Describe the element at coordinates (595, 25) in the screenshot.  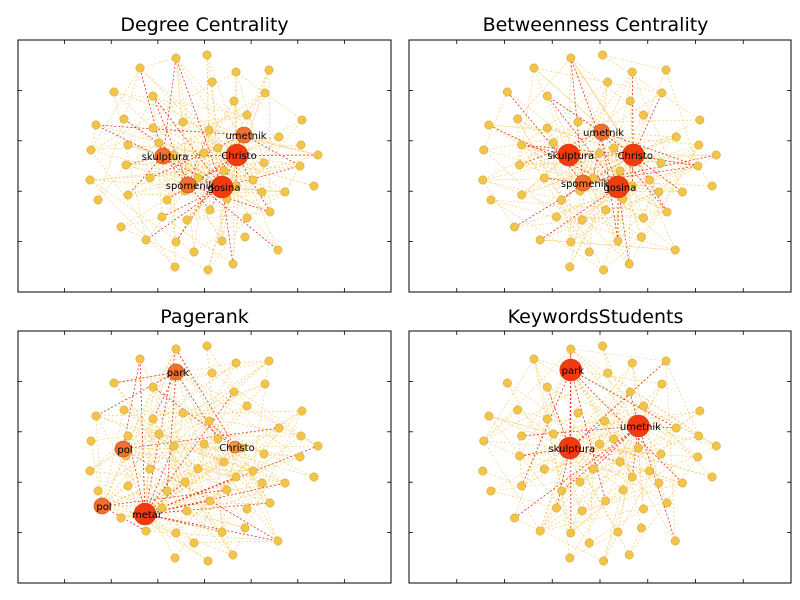
I see `panel-title: Betweenness Centrality` at that location.